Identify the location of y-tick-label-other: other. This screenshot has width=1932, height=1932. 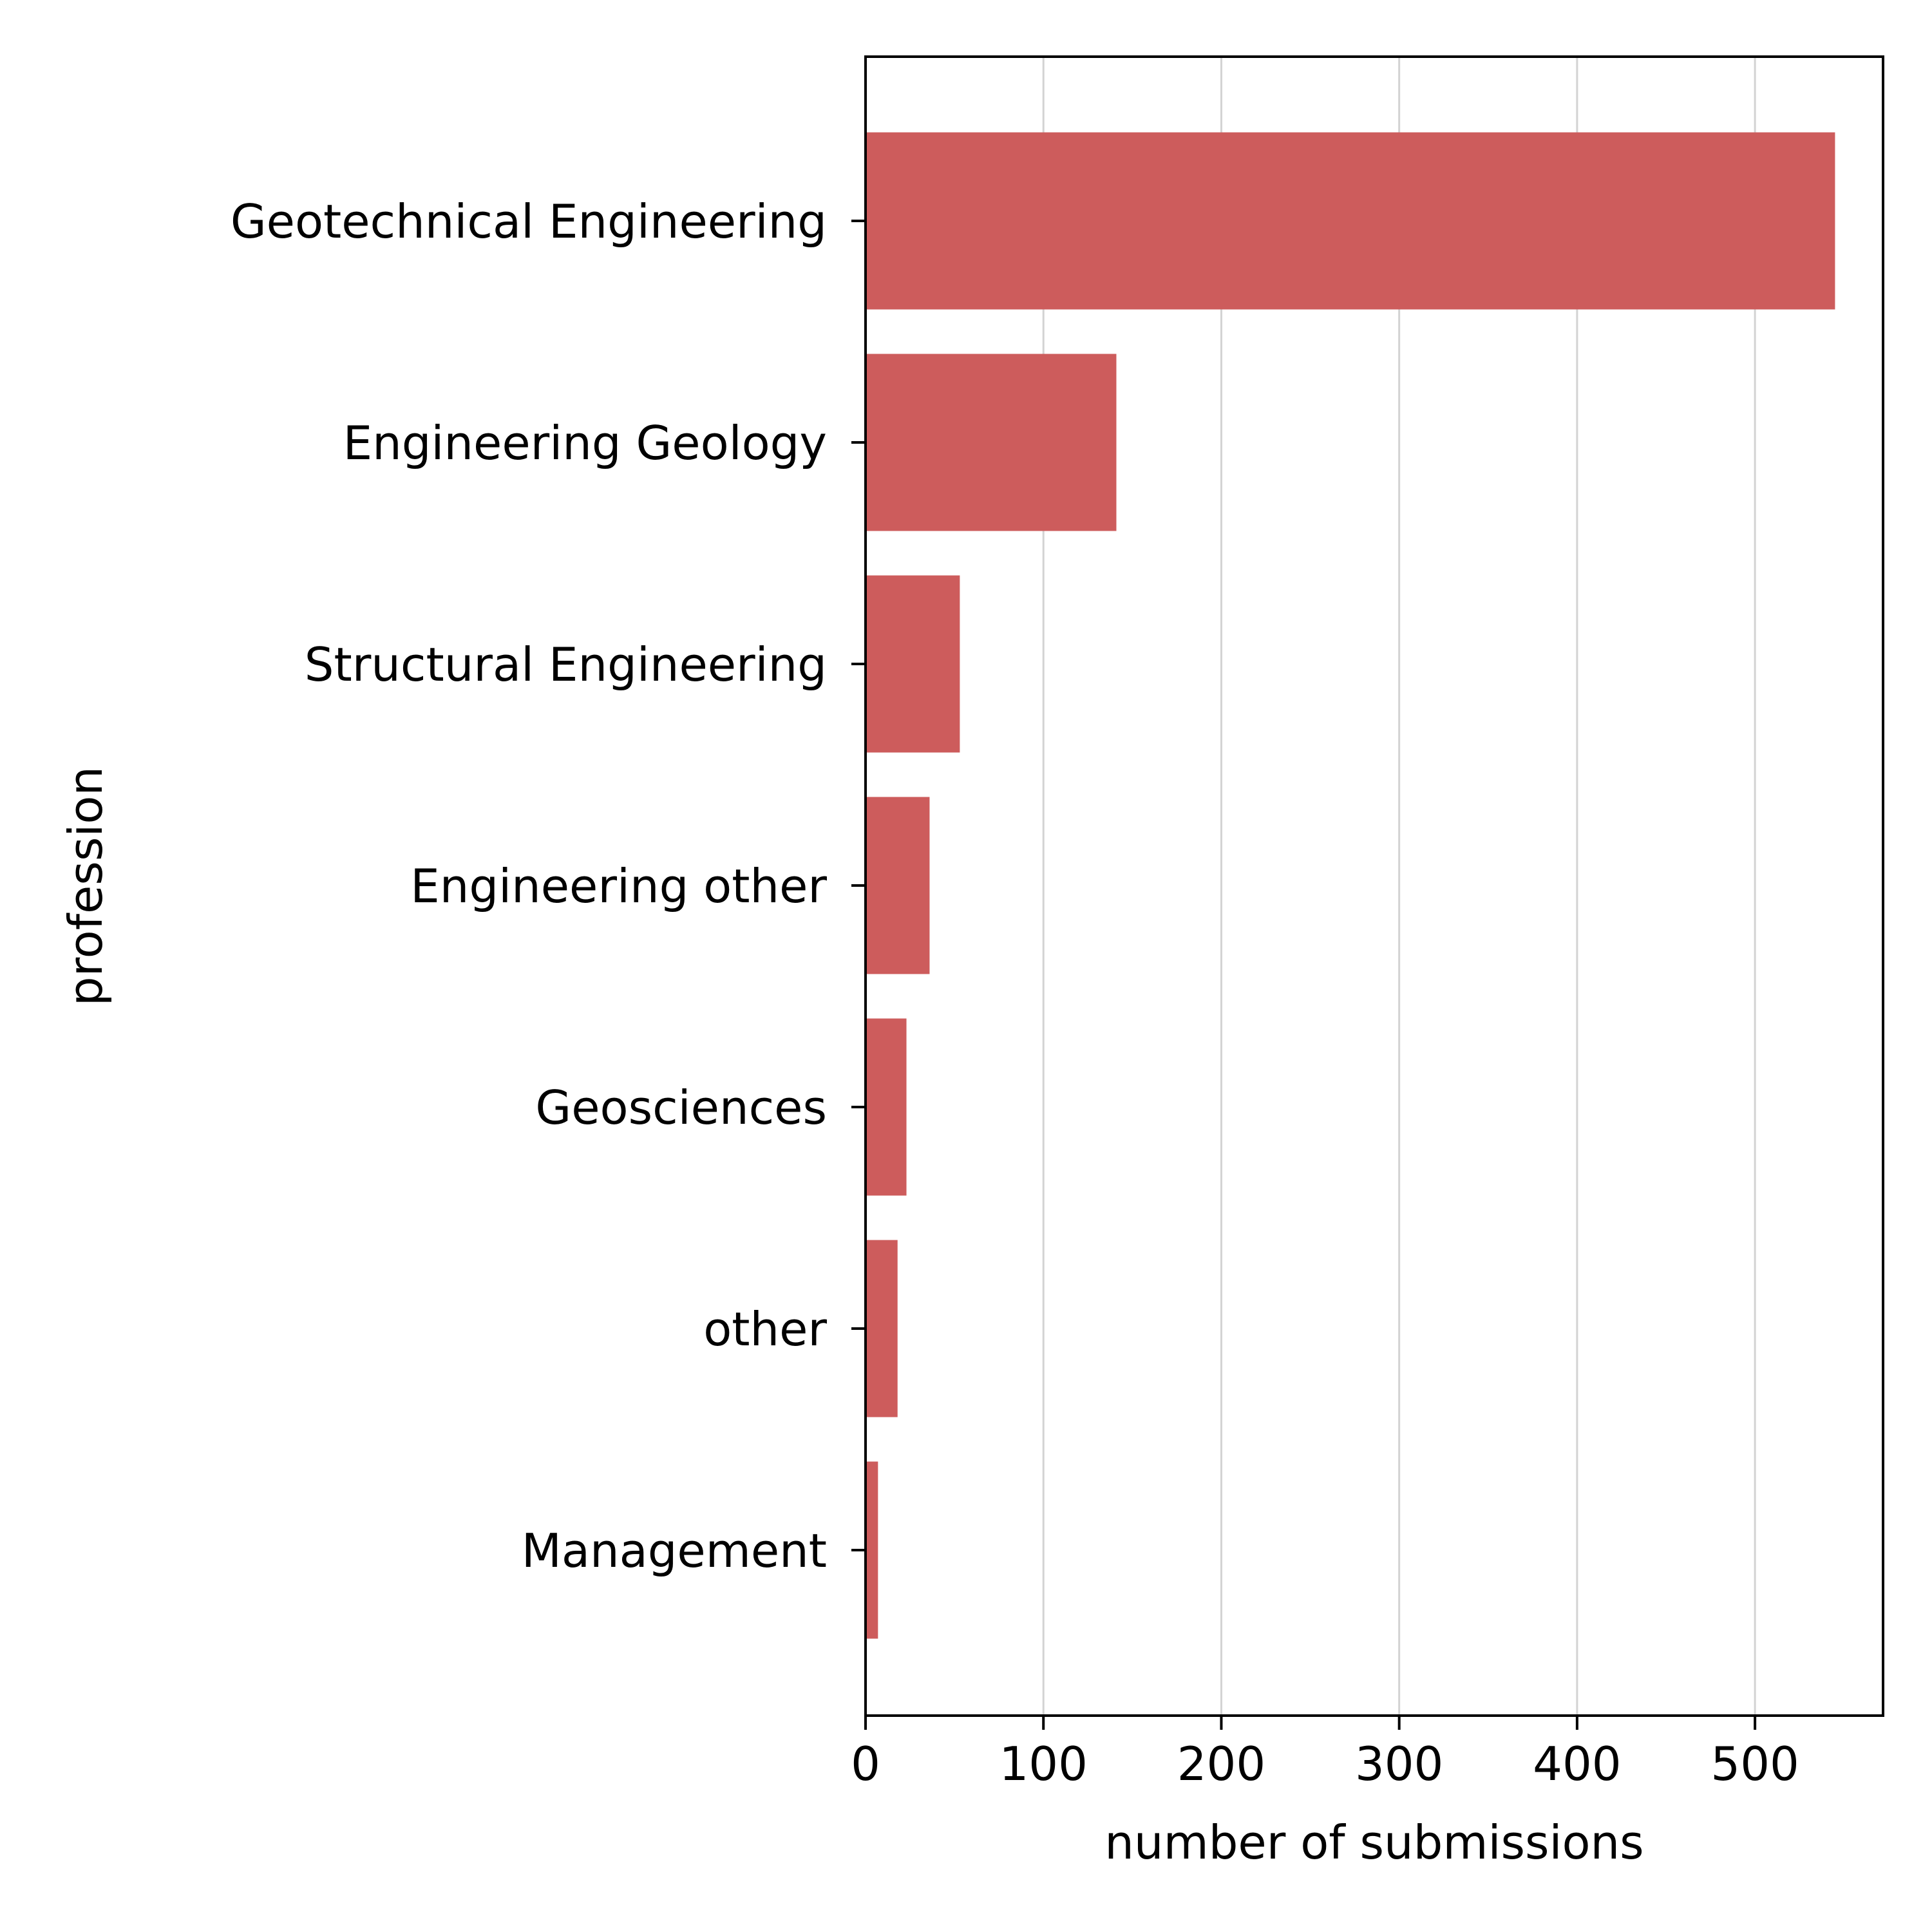
(765, 1329).